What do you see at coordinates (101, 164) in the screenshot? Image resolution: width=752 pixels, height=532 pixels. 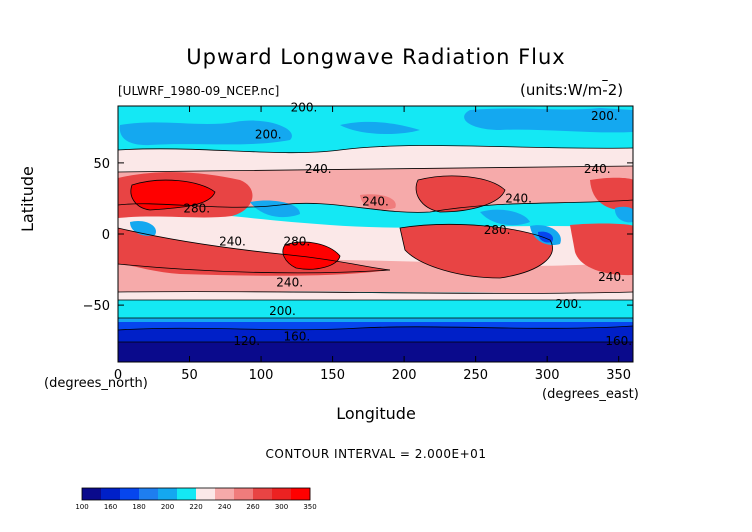 I see `y-tick-label: 50` at bounding box center [101, 164].